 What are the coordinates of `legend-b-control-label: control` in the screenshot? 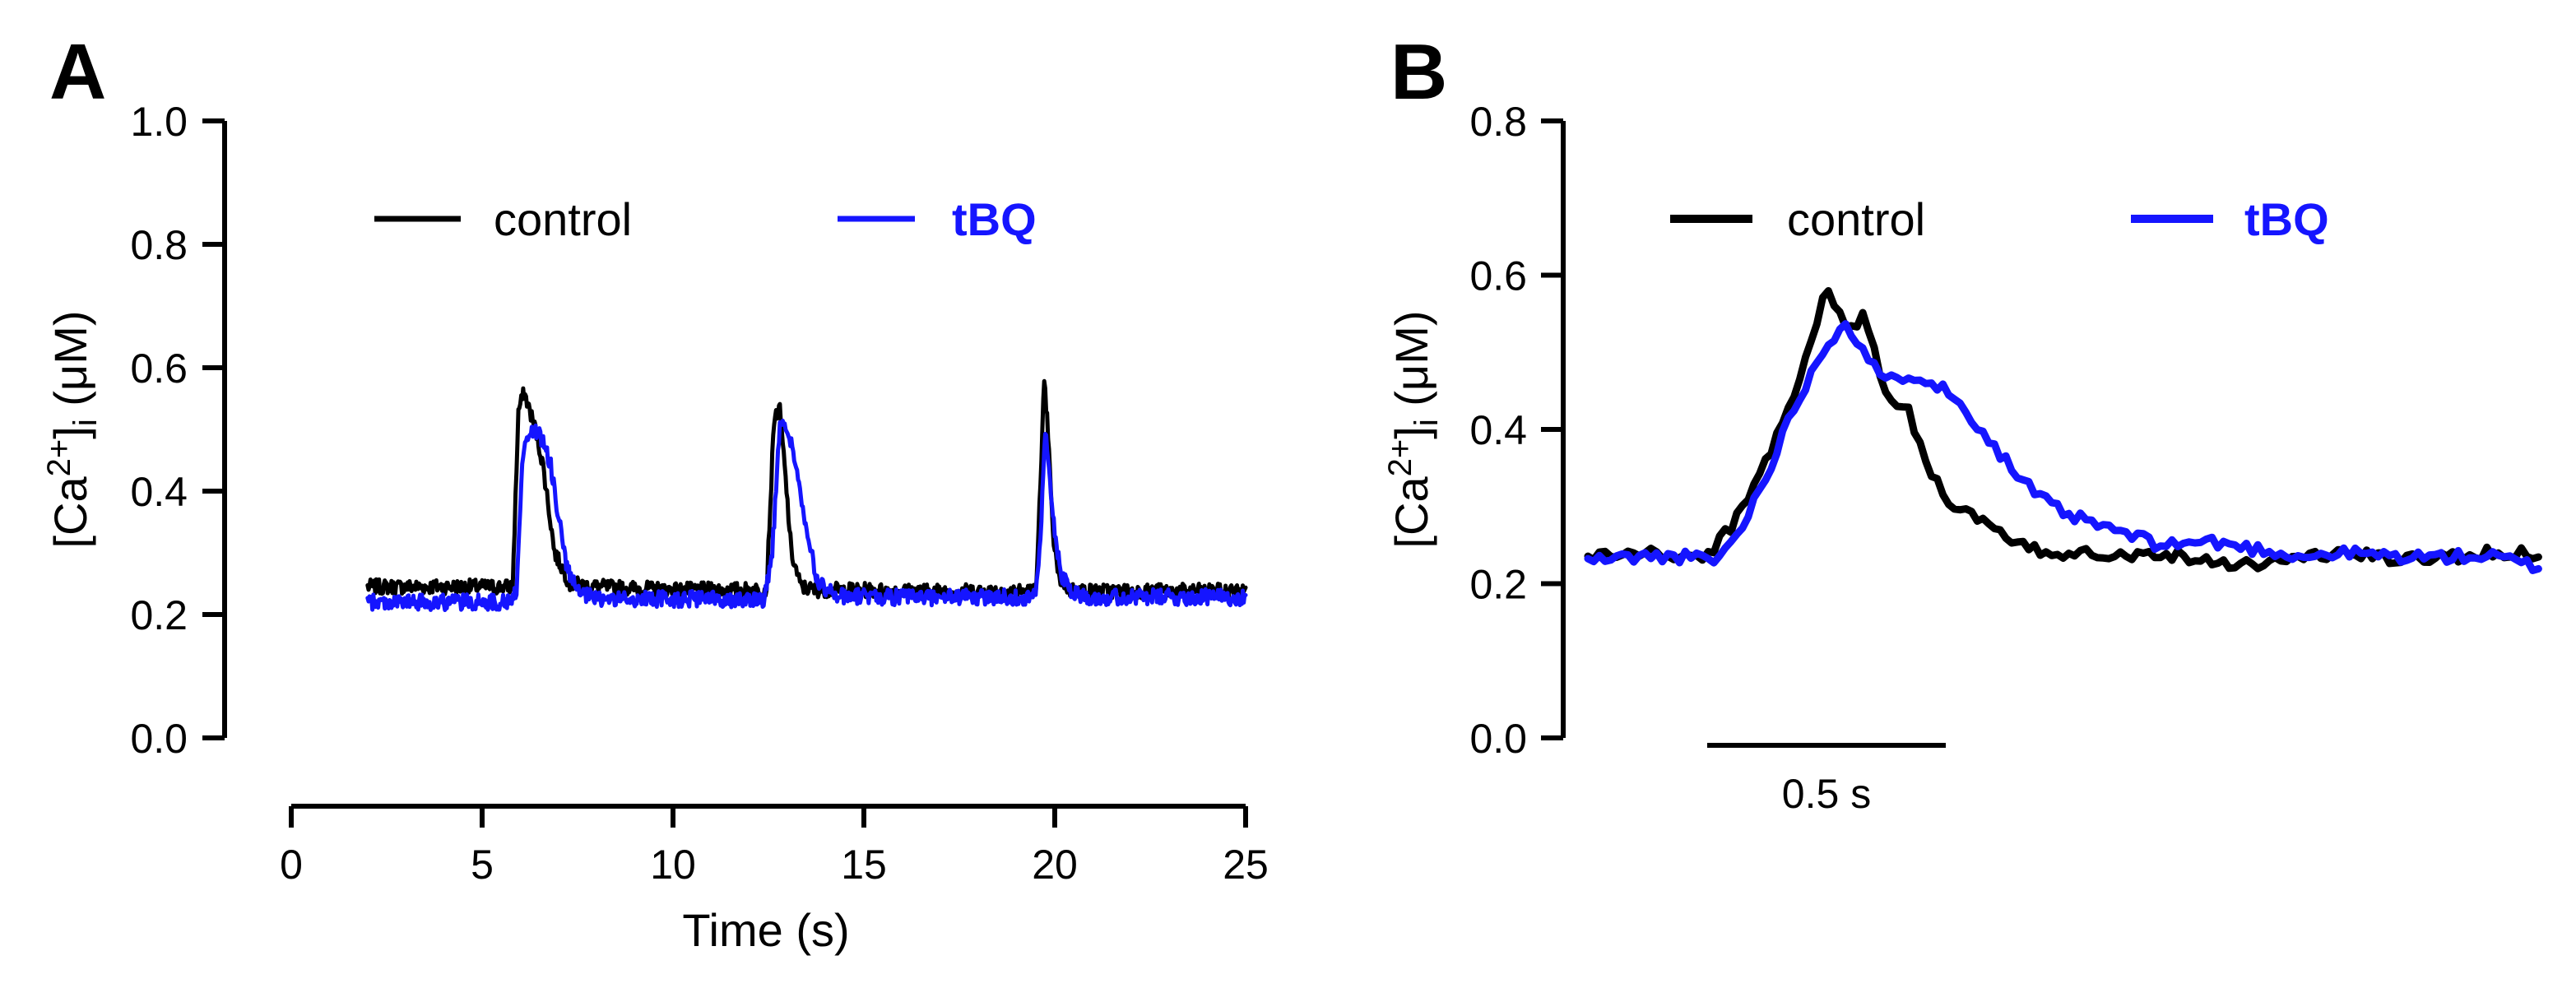 It's located at (1856, 219).